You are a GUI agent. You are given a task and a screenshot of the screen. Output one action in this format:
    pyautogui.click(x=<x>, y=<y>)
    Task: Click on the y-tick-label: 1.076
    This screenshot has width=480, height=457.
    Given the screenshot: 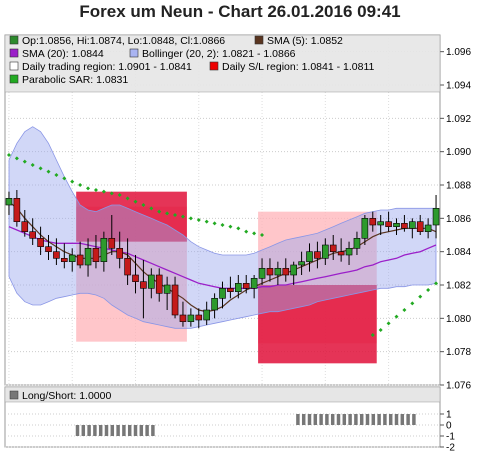 What is the action you would take?
    pyautogui.click(x=458, y=386)
    